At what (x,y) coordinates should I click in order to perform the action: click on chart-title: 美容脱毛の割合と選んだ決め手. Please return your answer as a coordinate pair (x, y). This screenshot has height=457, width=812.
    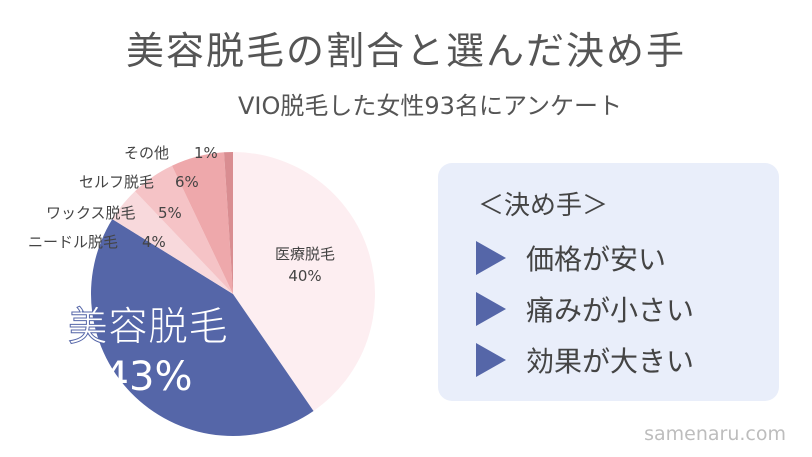
    Looking at the image, I should click on (405, 51).